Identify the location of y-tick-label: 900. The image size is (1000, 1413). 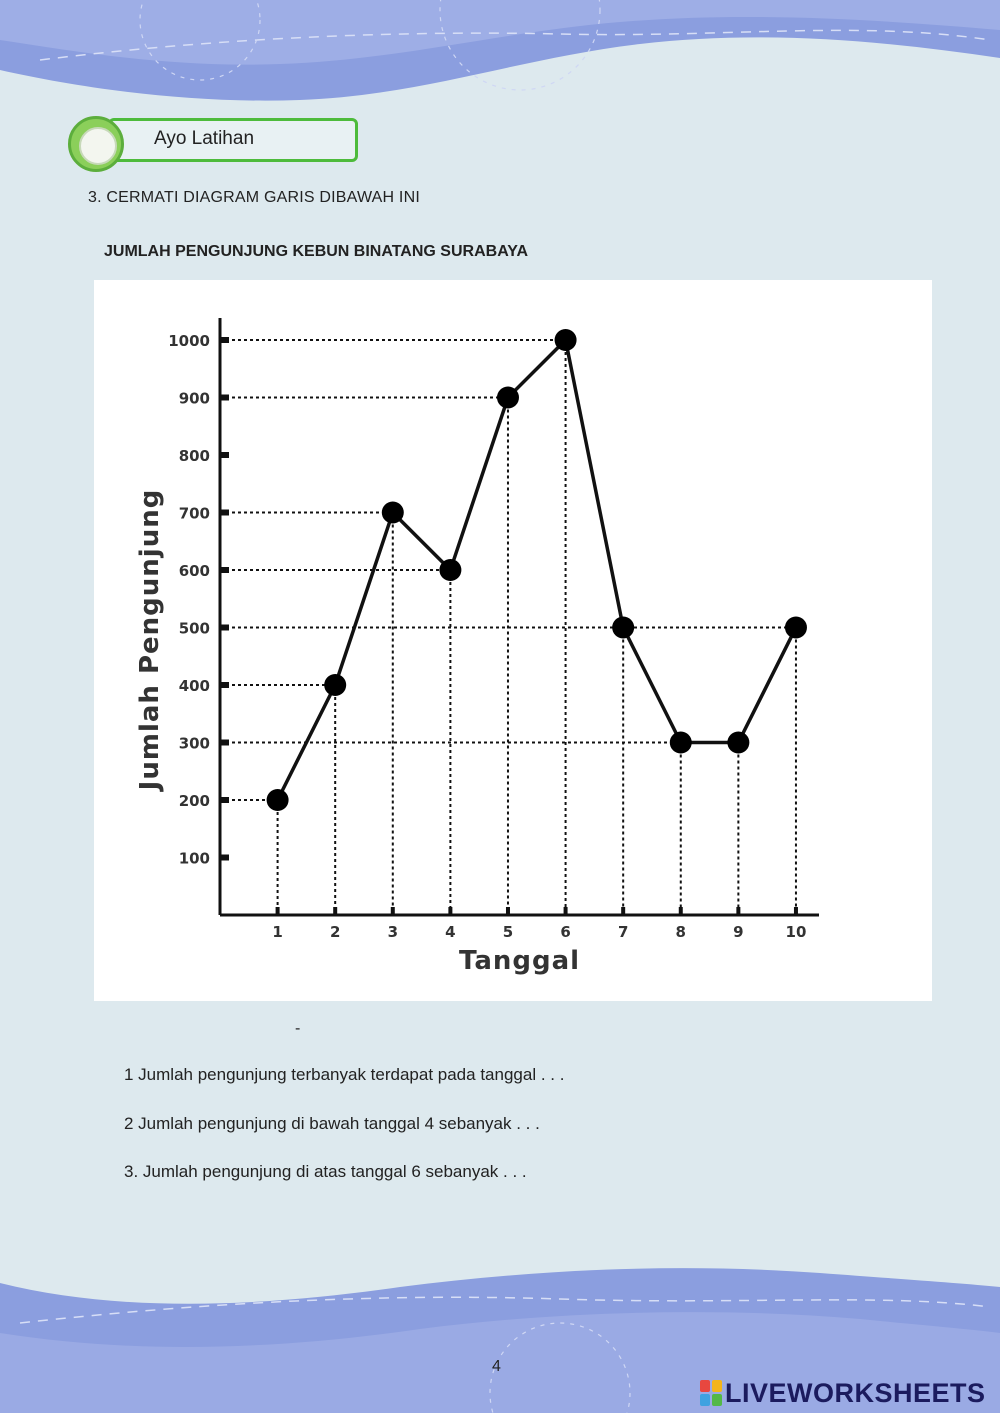
(194, 399).